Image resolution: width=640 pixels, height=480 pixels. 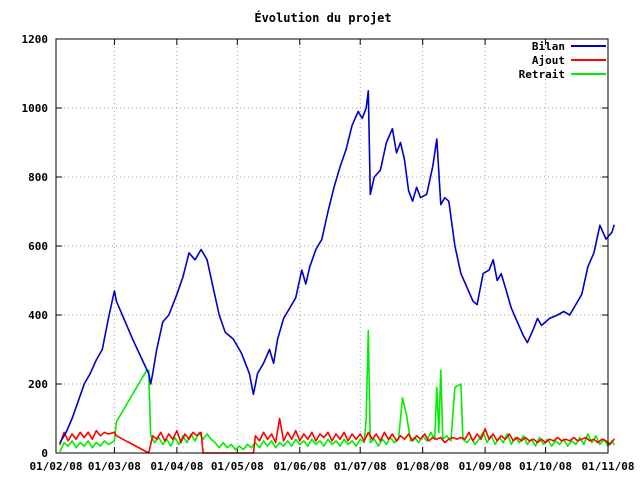 What do you see at coordinates (38, 177) in the screenshot?
I see `y-tick-label: 800` at bounding box center [38, 177].